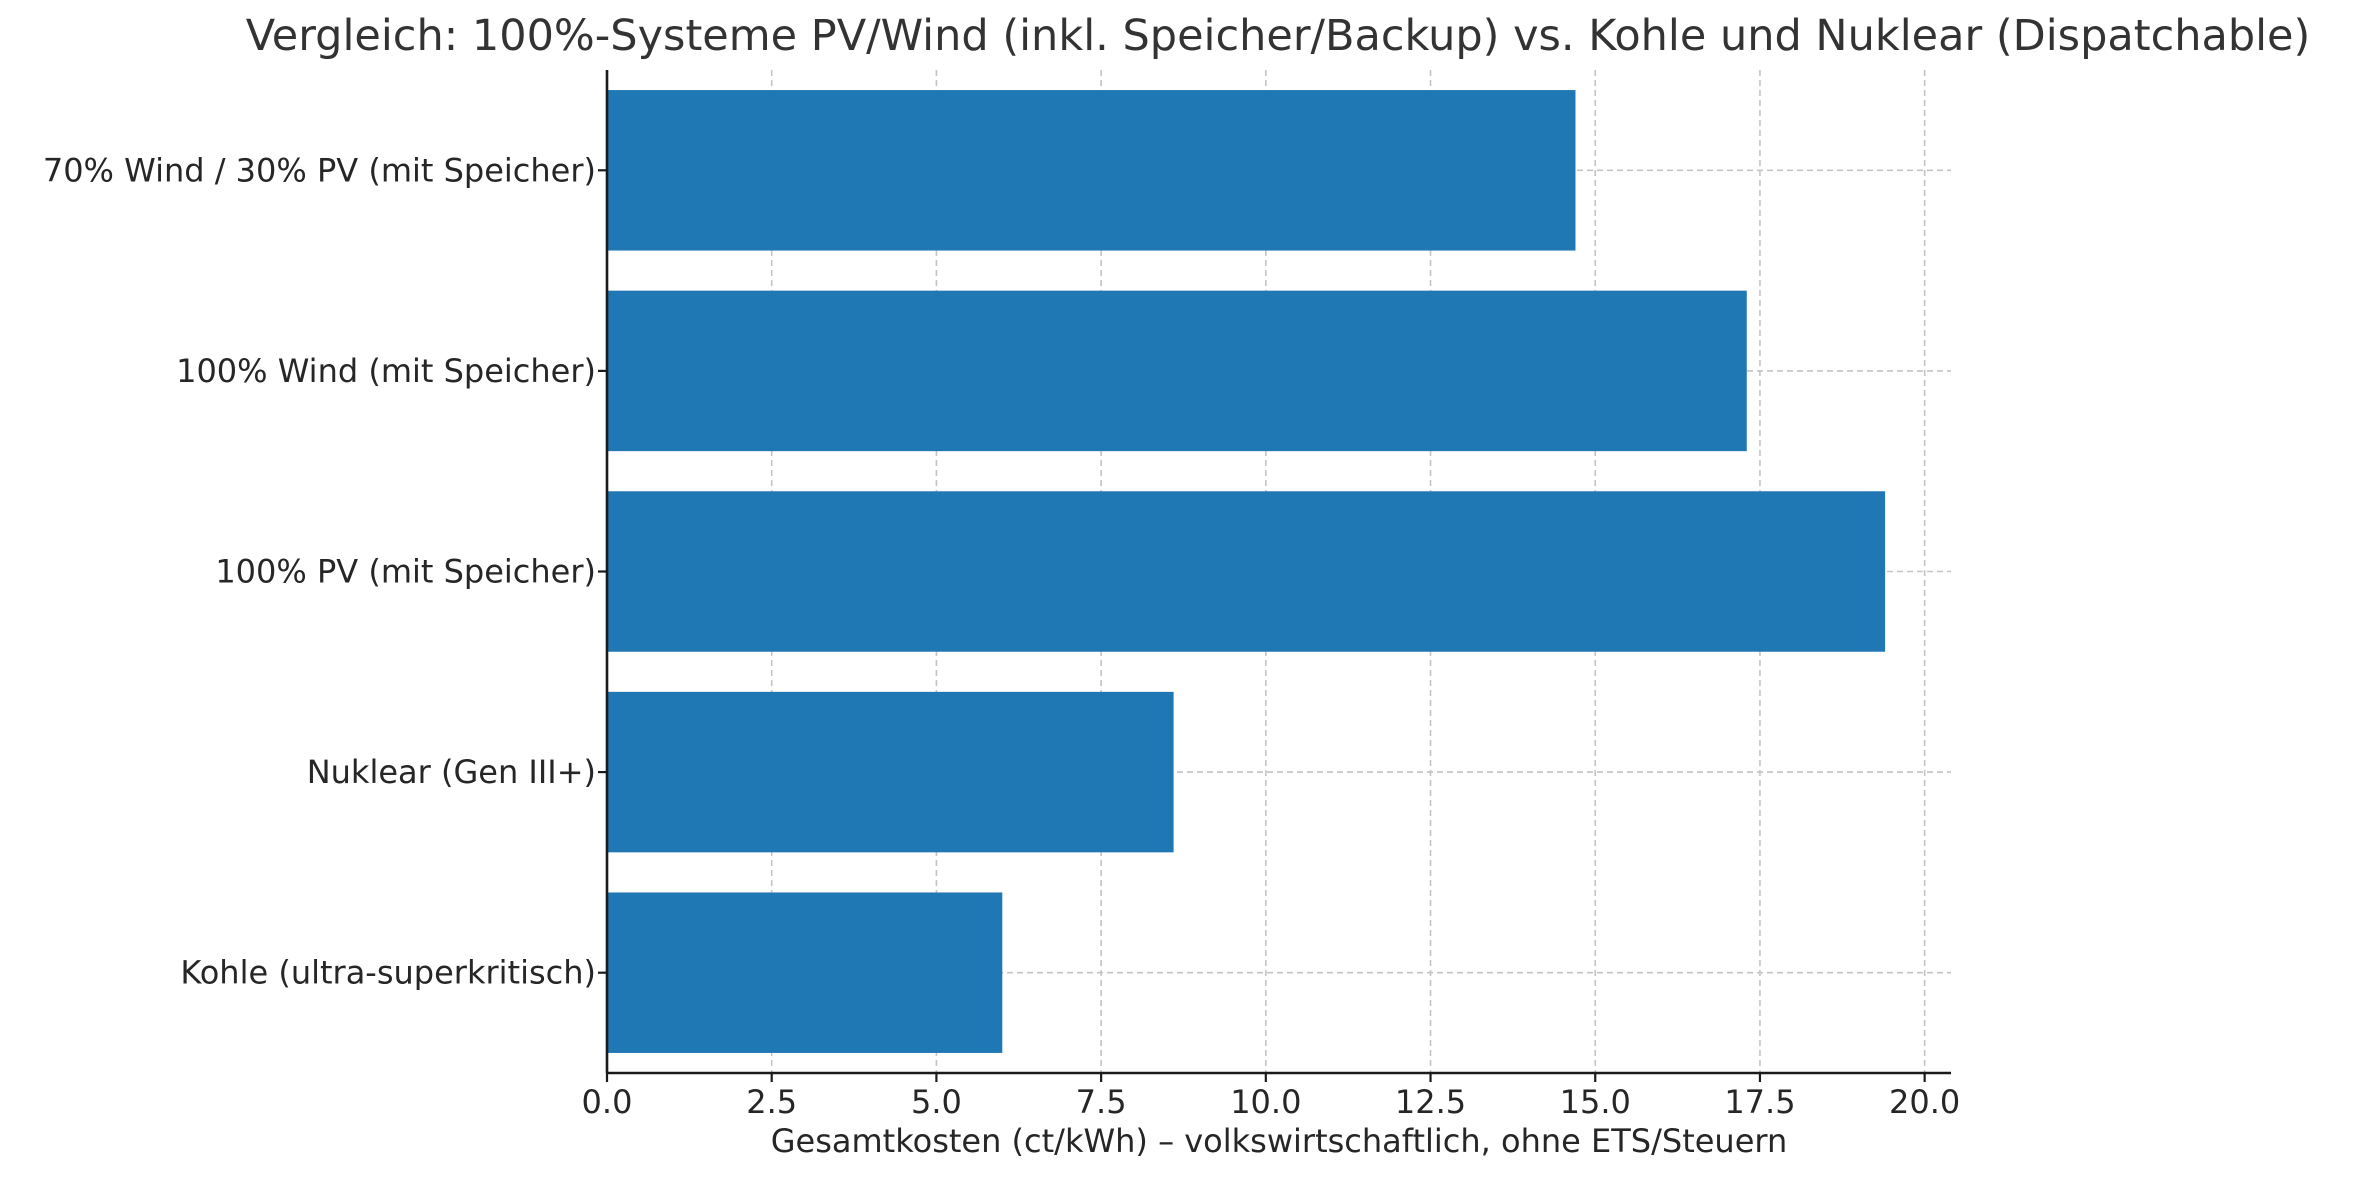 Image resolution: width=2366 pixels, height=1180 pixels. Describe the element at coordinates (771, 1102) in the screenshot. I see `x-tick-label: 2.5` at that location.